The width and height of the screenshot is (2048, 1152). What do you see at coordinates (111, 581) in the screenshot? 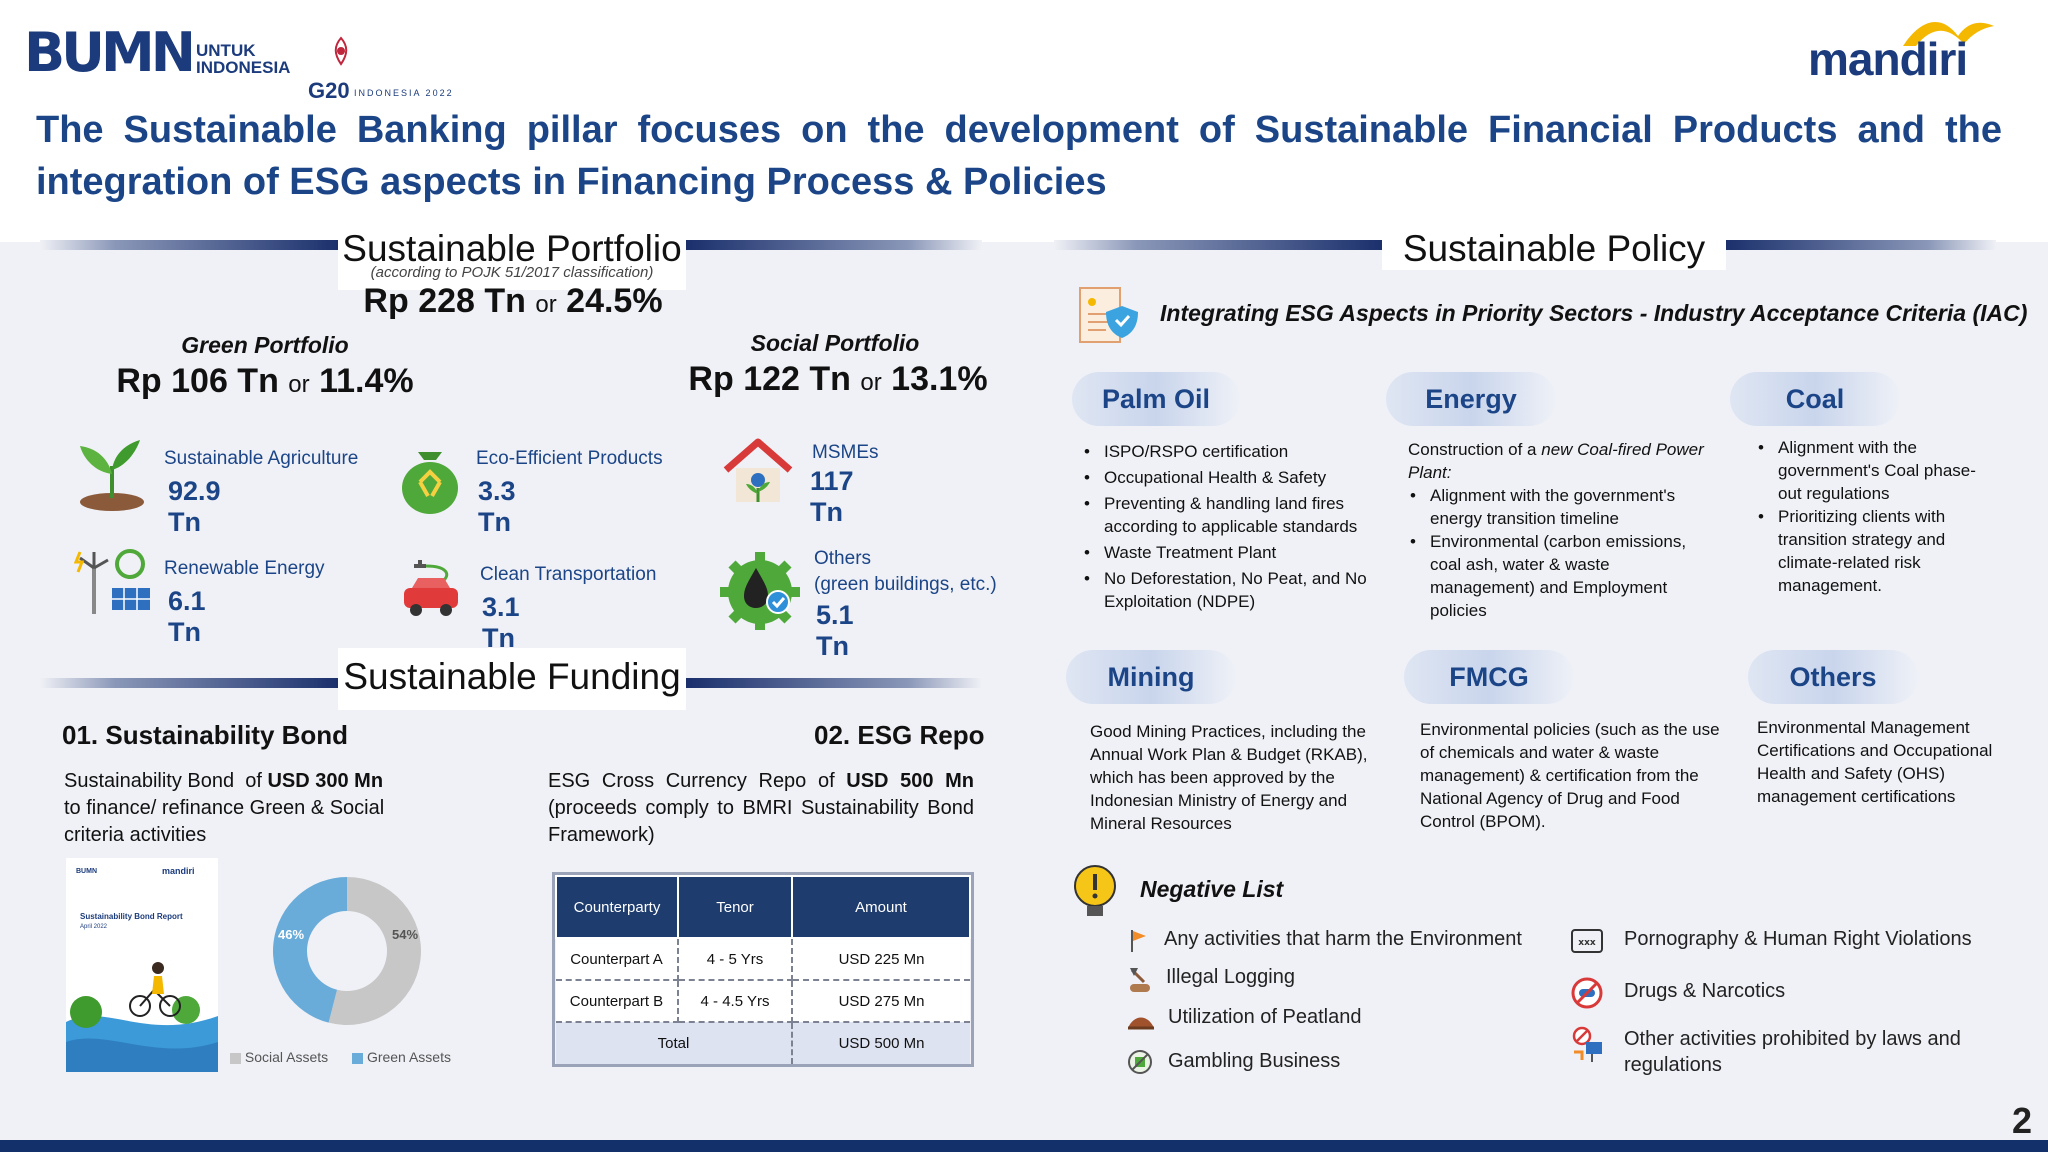
I see `renewable-energy-icon` at bounding box center [111, 581].